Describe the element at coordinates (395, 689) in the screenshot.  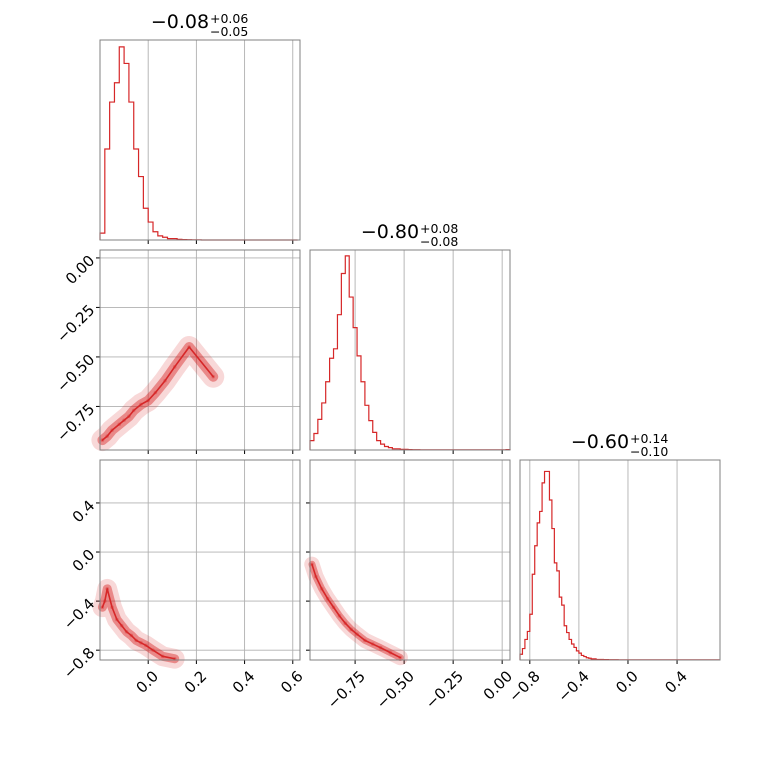
I see `scatter-2-1-xtick-label: −0.50` at that location.